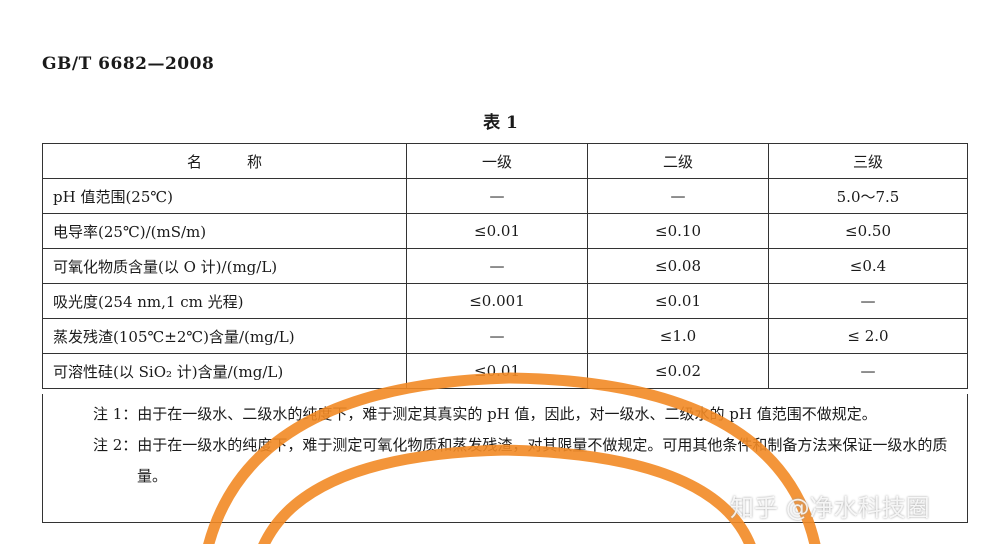 Image resolution: width=1001 pixels, height=544 pixels. I want to click on cell: ≤0.01, so click(497, 231).